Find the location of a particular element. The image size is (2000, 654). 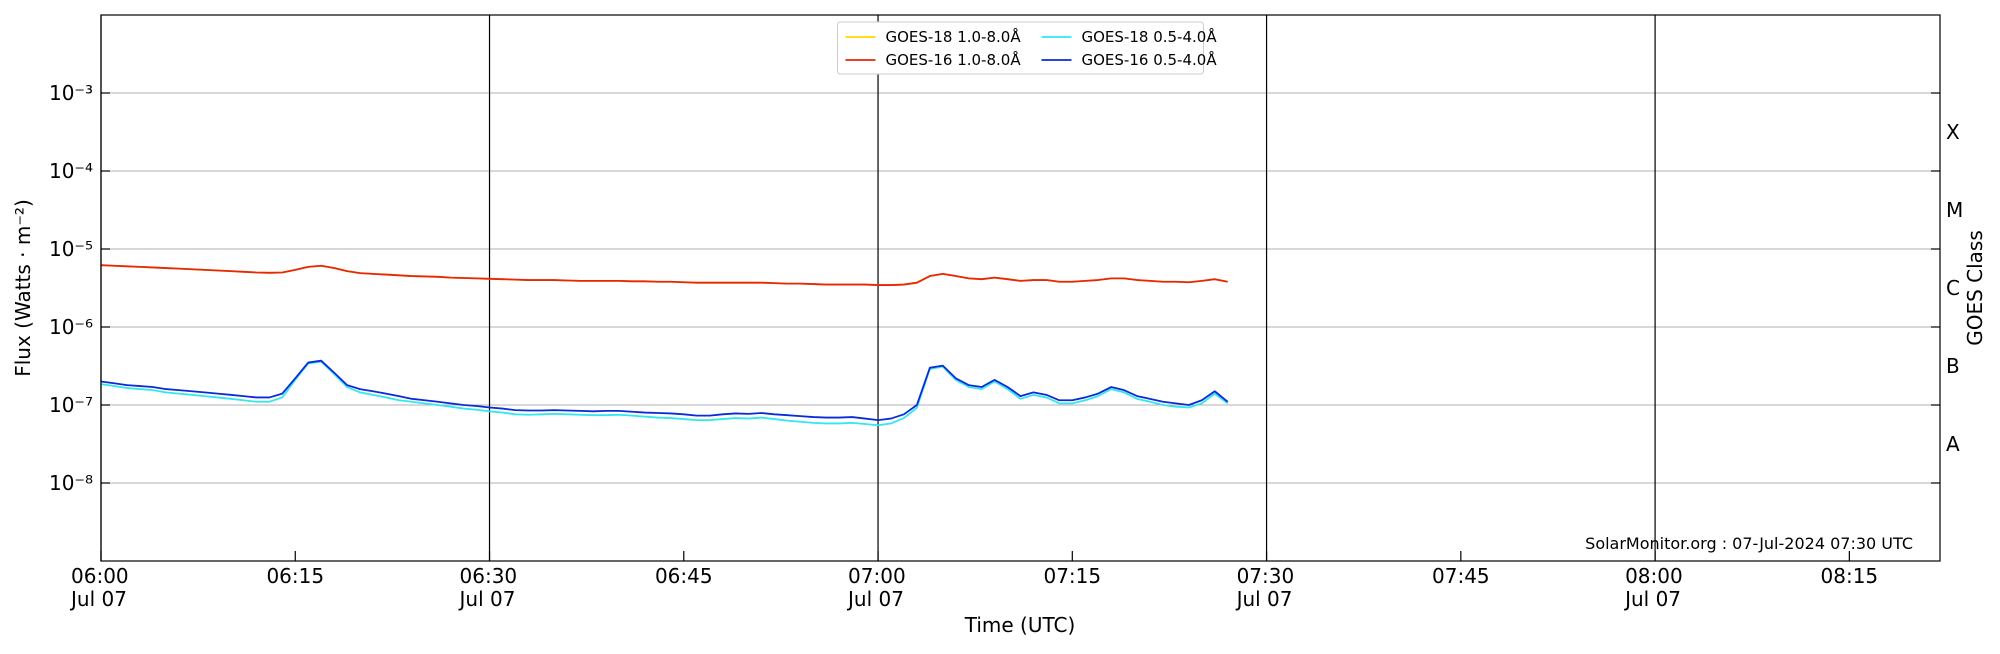

y-tick-label: 10⁻⁸ is located at coordinates (71, 483).